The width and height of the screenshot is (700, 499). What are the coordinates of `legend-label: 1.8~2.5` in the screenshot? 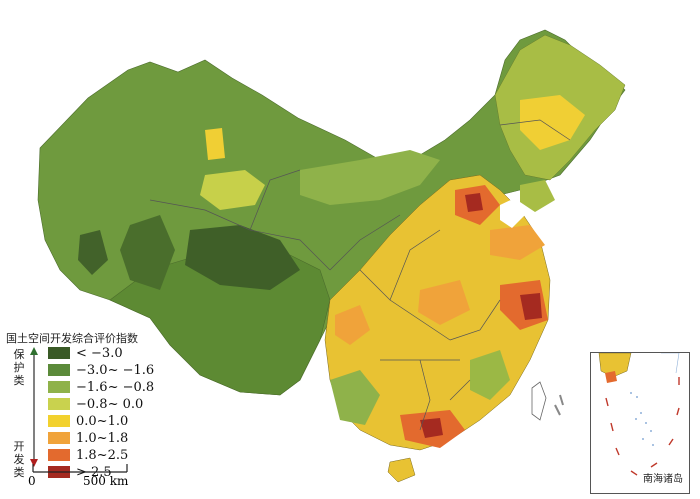 It's located at (102, 455).